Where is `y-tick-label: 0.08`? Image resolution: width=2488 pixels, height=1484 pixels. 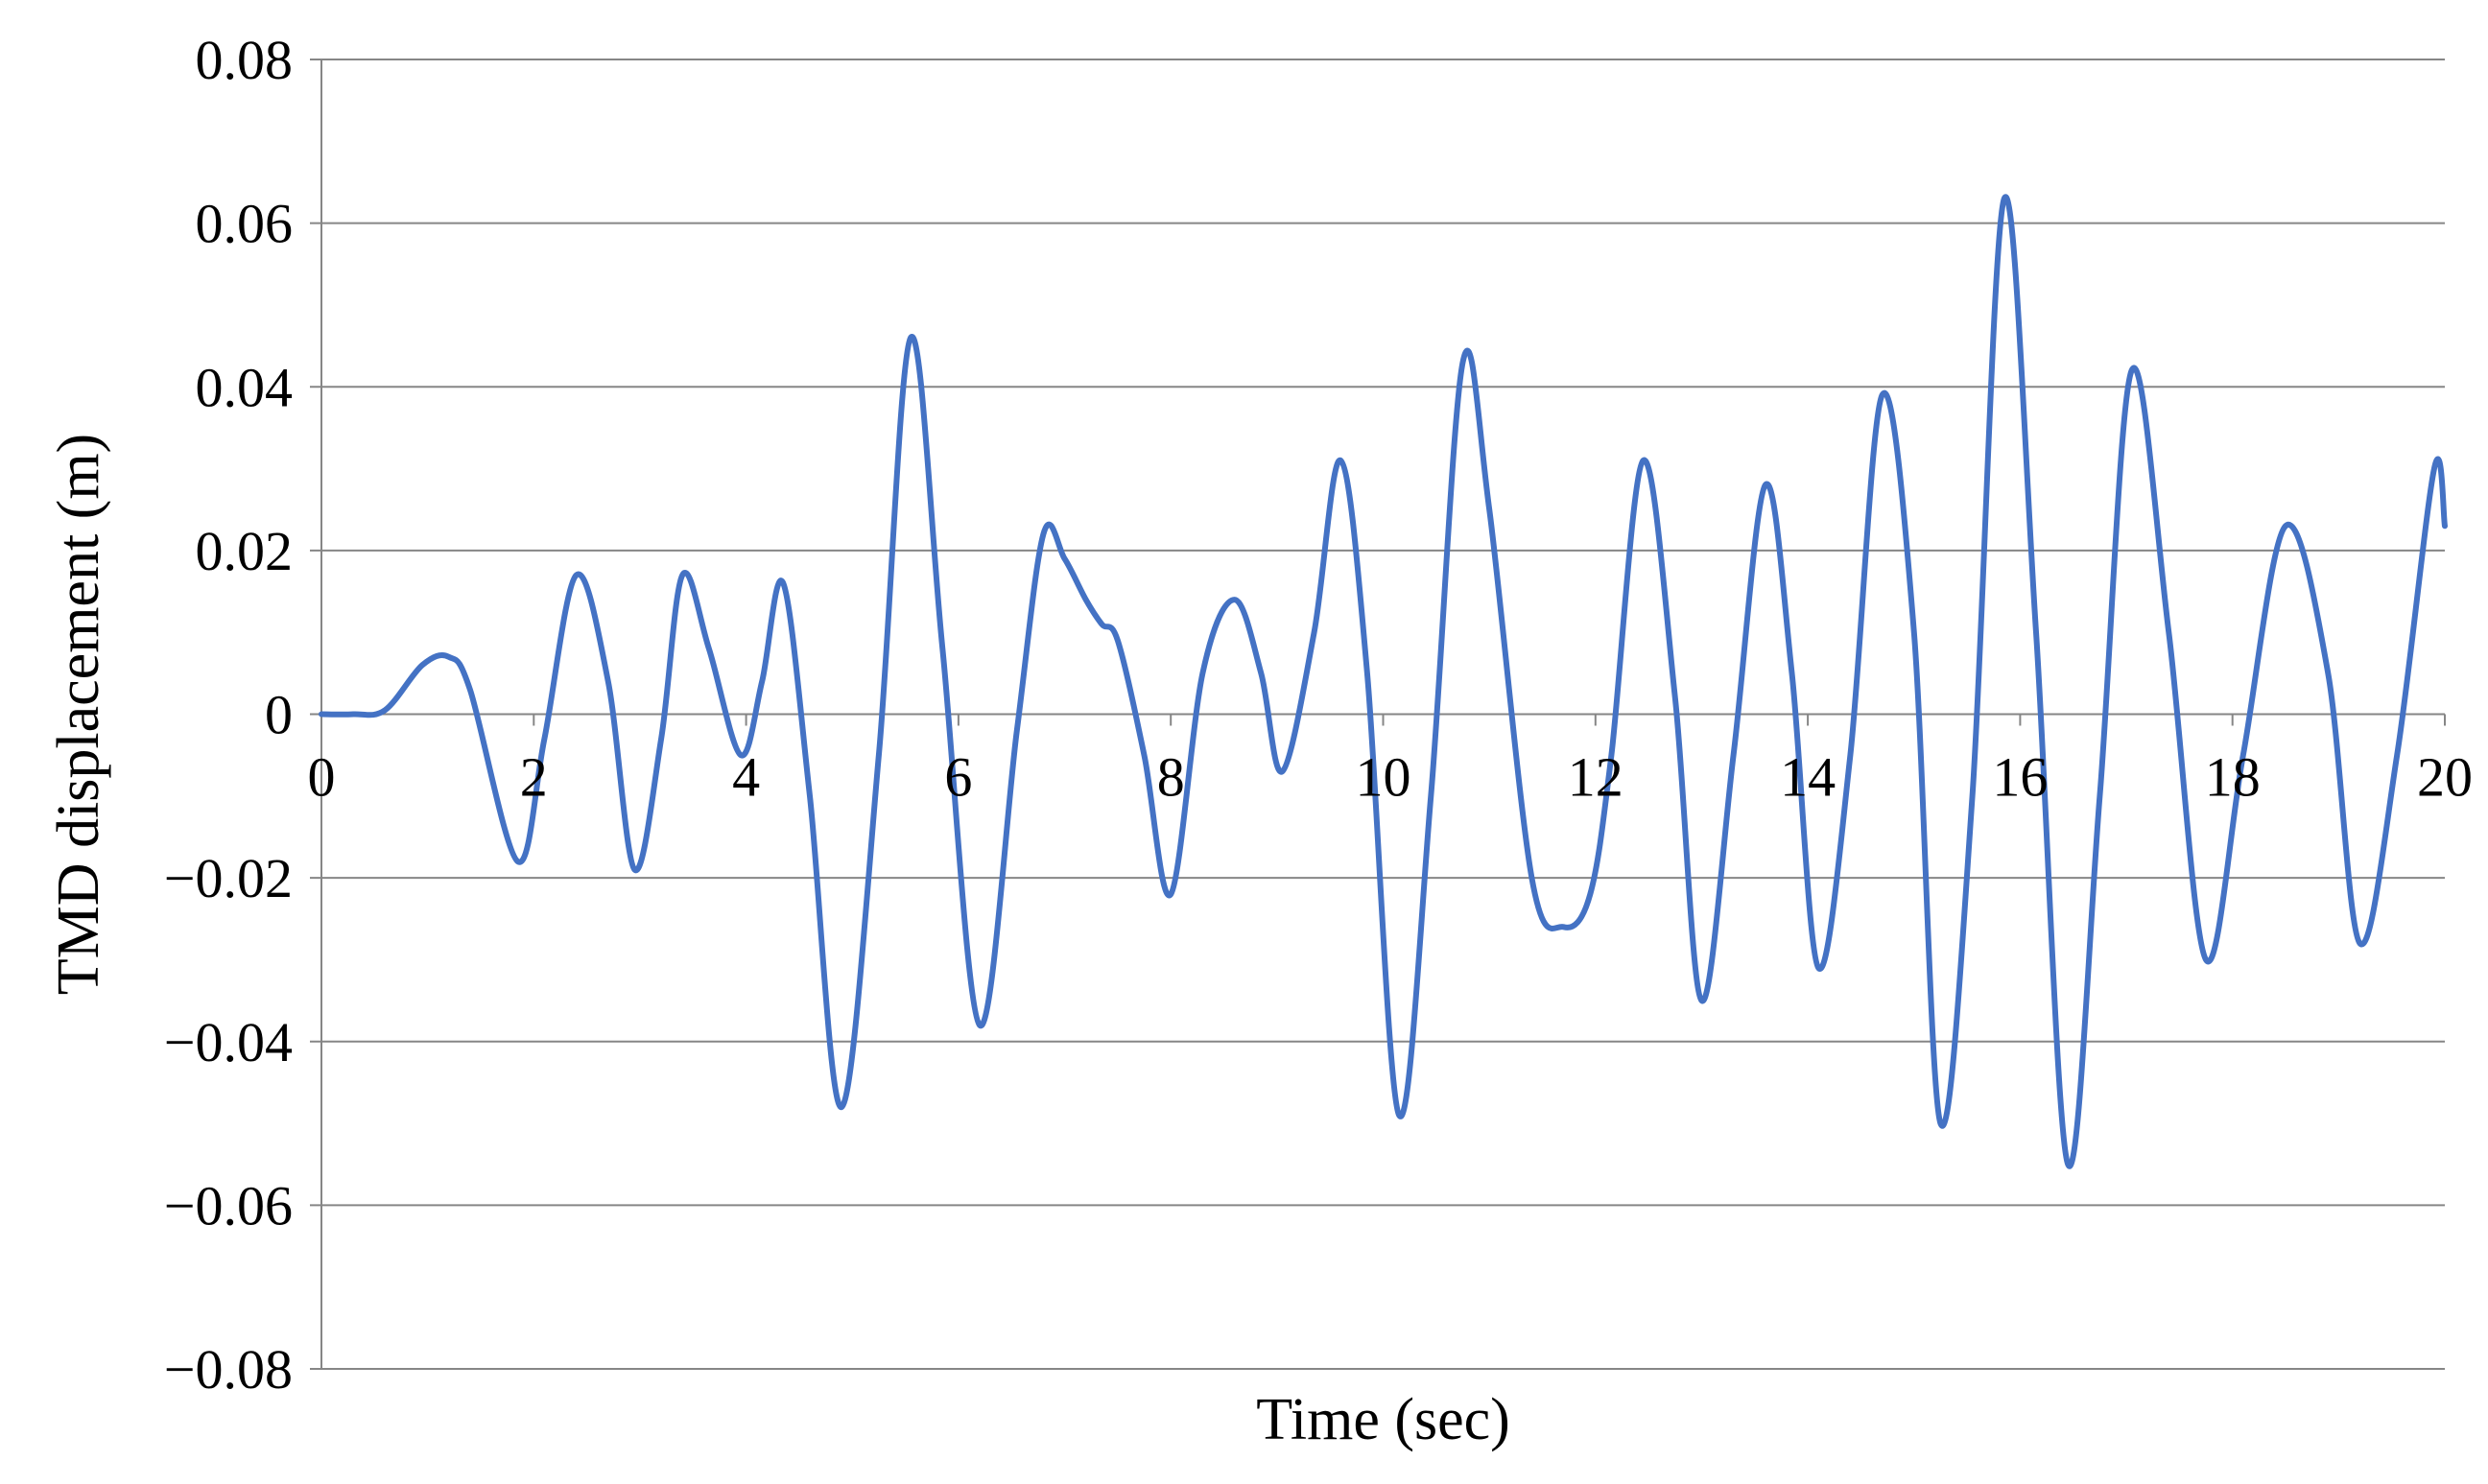 y-tick-label: 0.08 is located at coordinates (245, 60).